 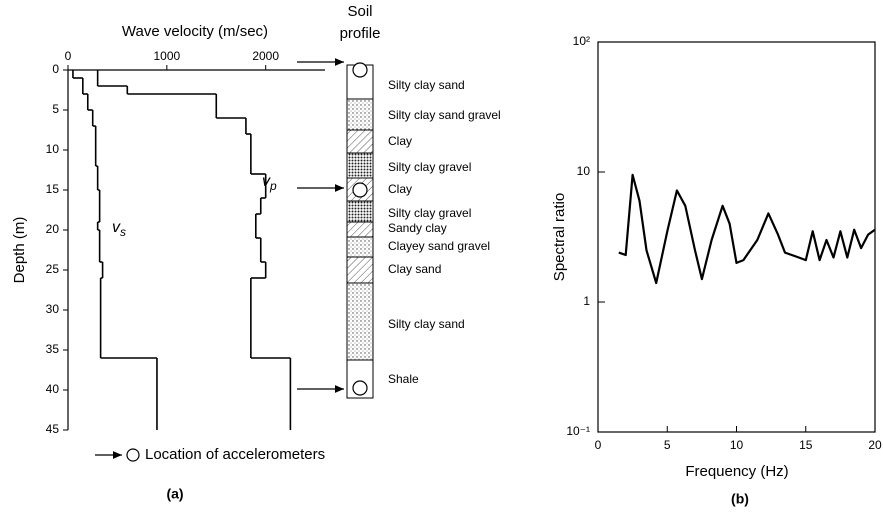 What do you see at coordinates (166, 56) in the screenshot?
I see `x-tick-label: 1000` at bounding box center [166, 56].